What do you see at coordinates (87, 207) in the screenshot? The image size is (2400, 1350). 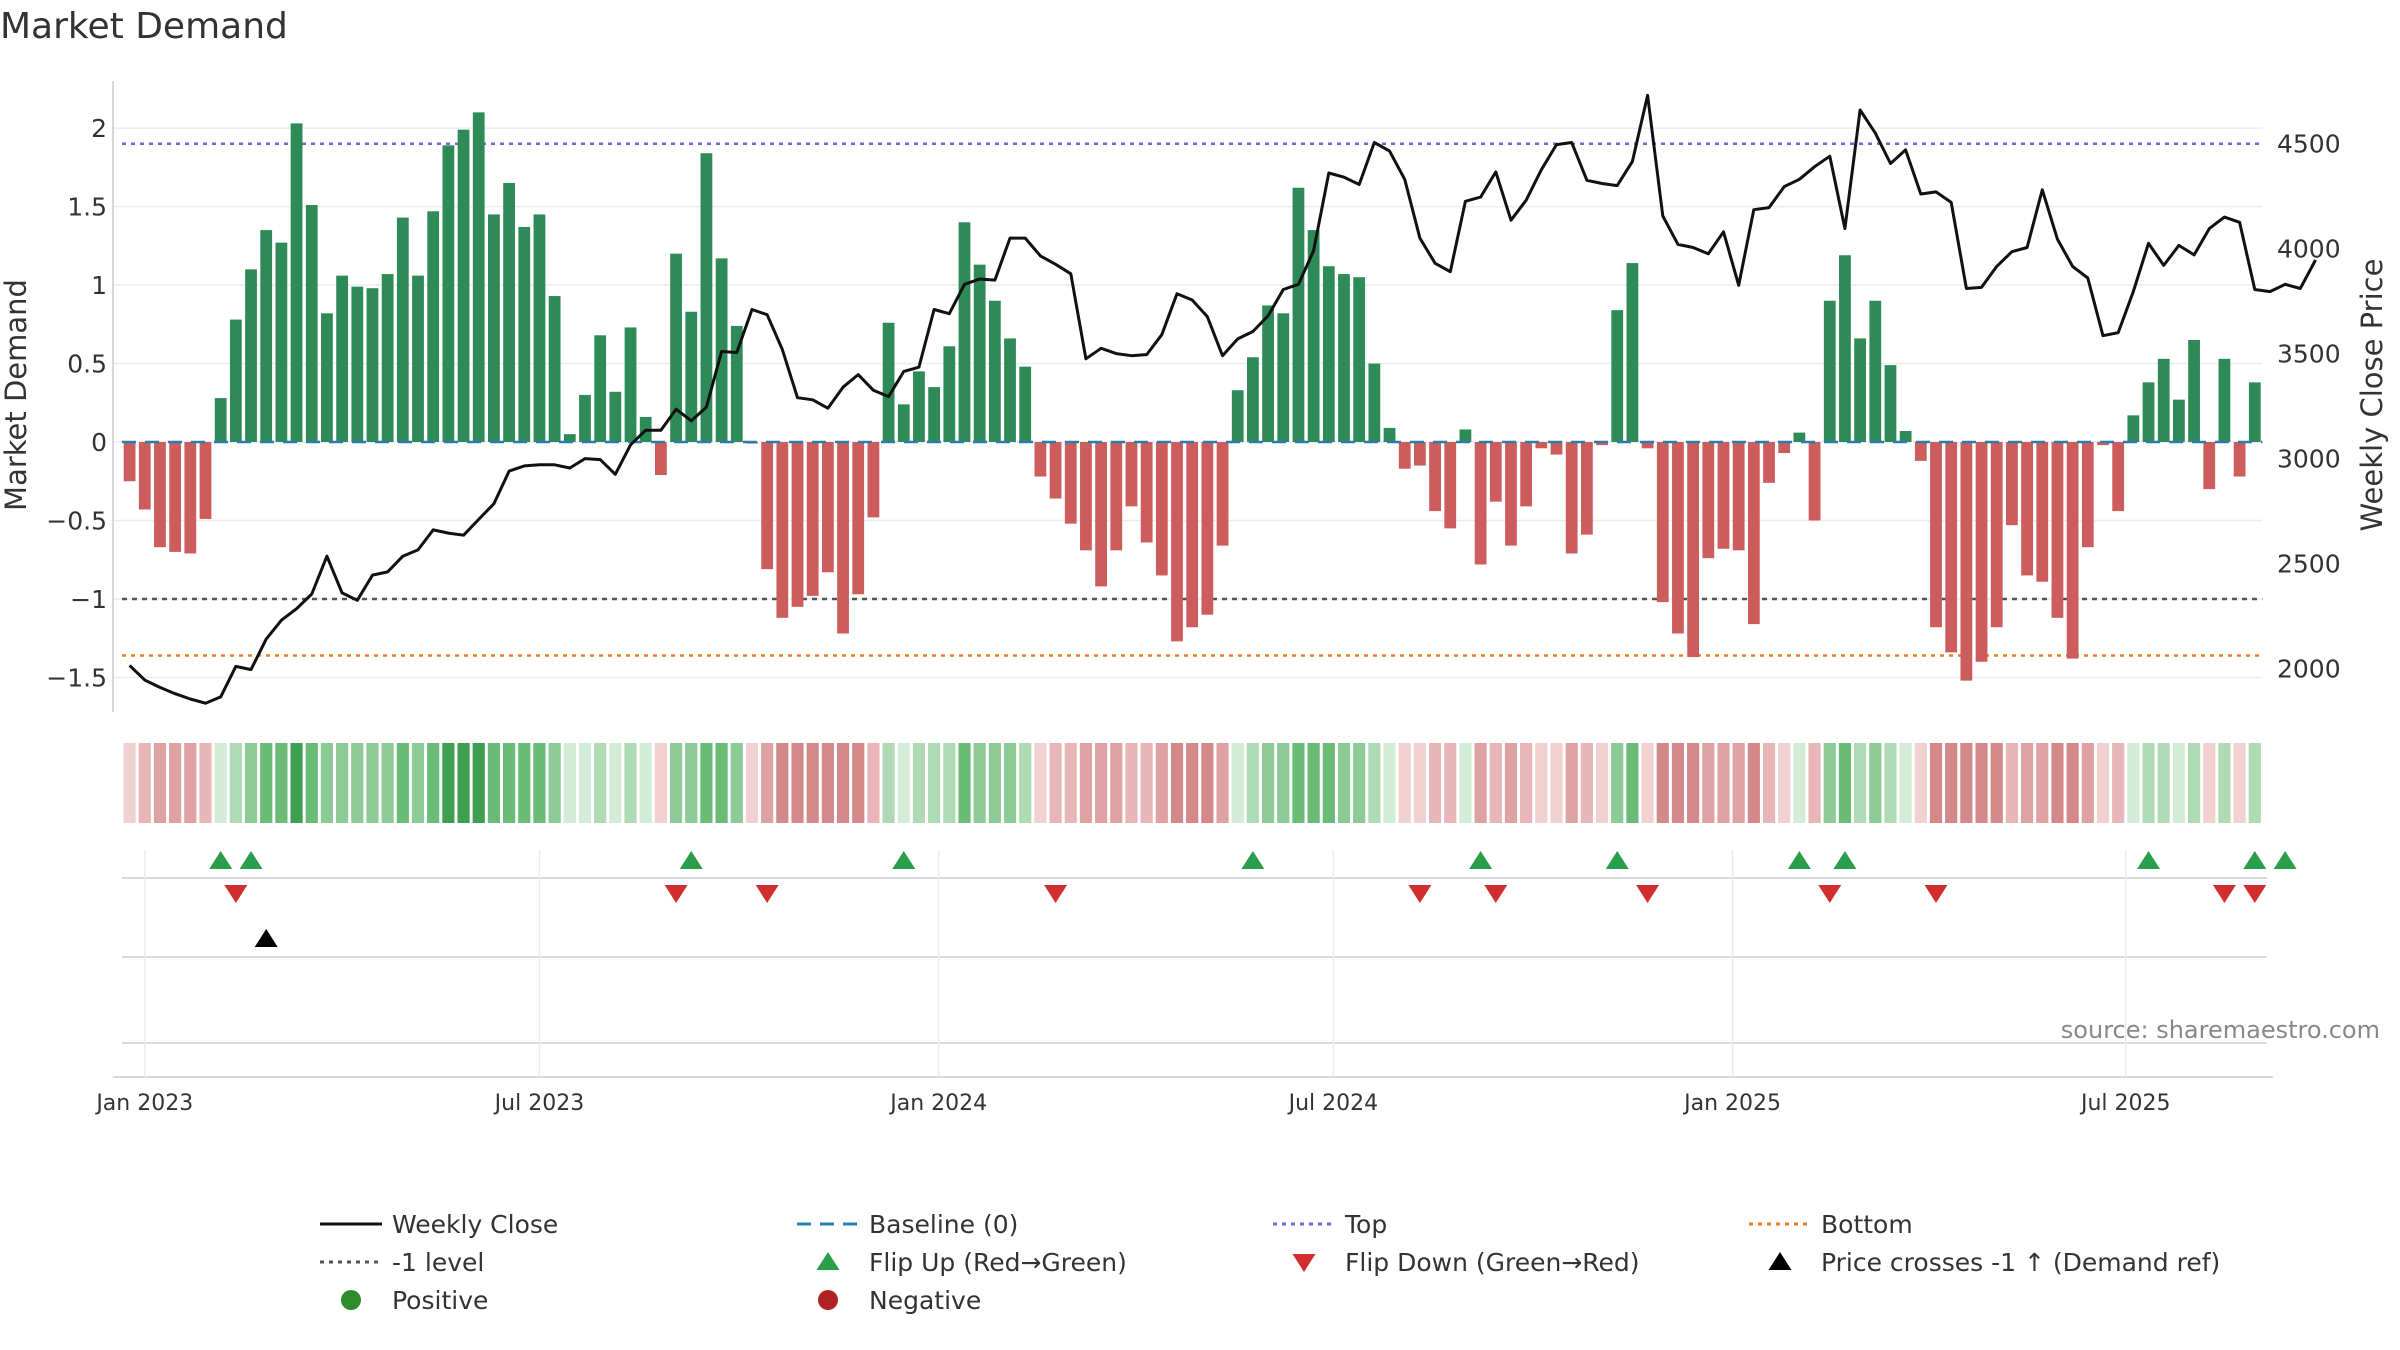 I see `y-tick-label-left: 1.5` at bounding box center [87, 207].